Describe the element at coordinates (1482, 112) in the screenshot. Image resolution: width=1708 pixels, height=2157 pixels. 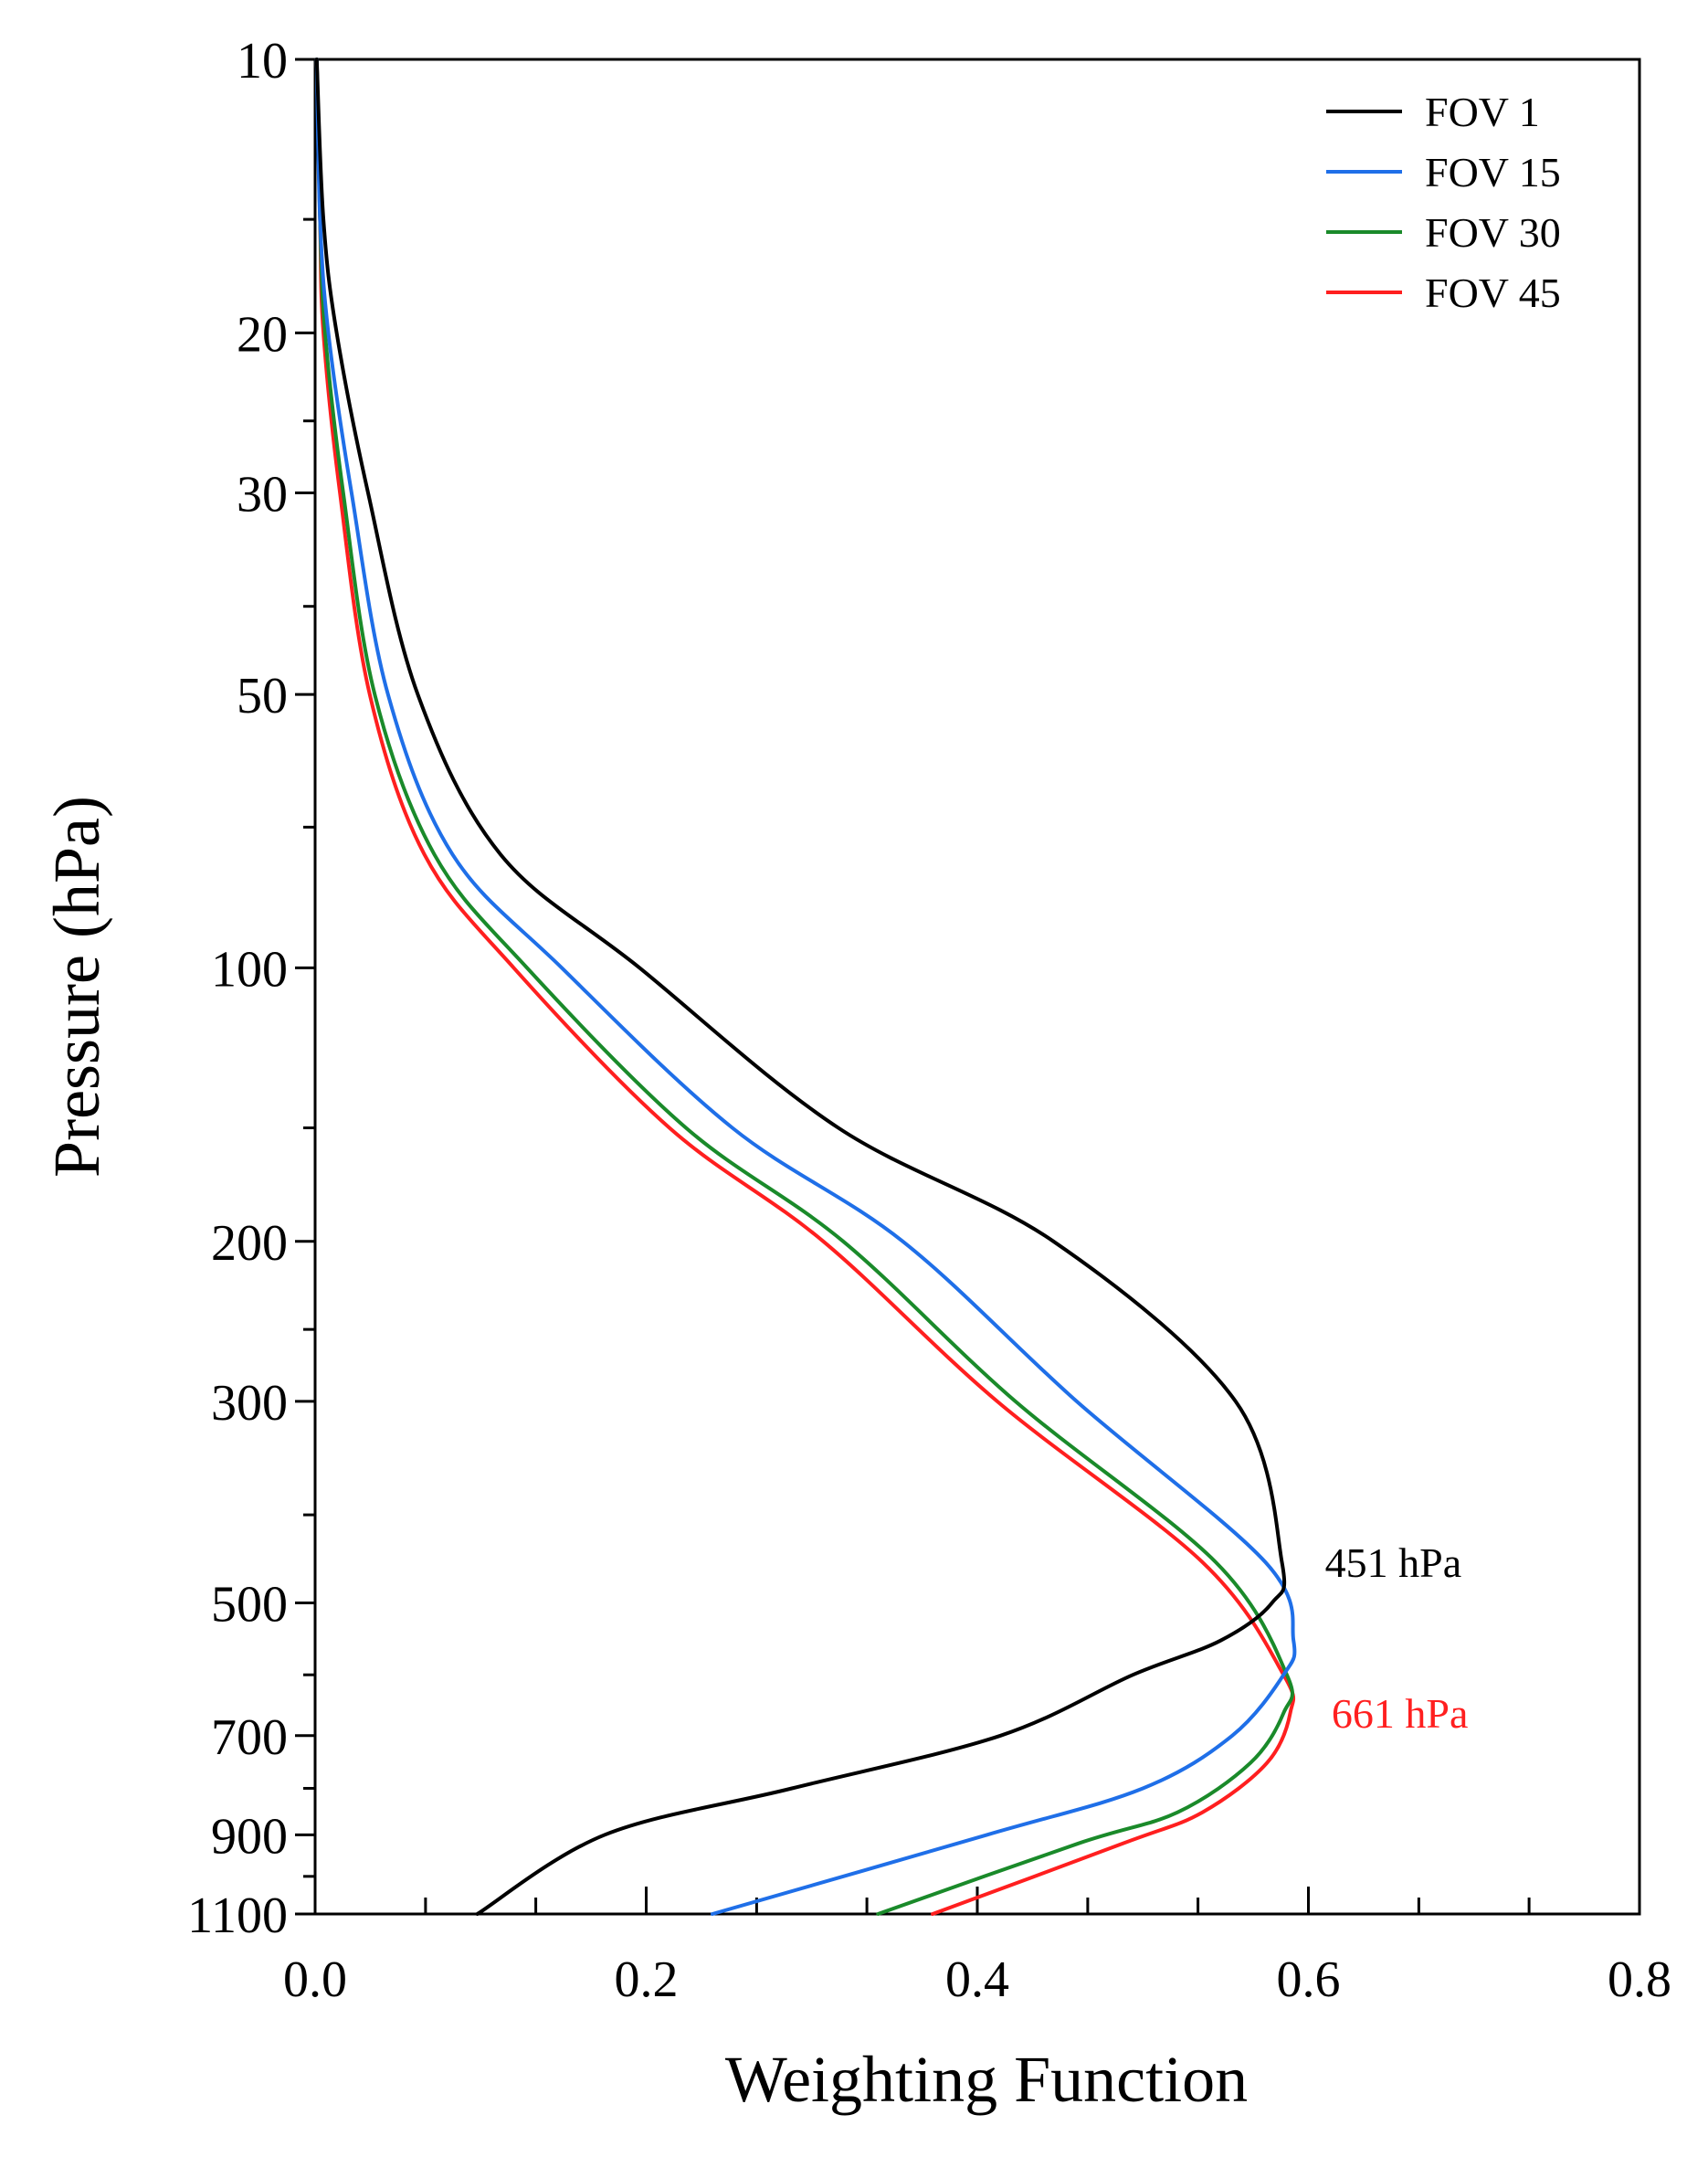
I see `legend-label-fov-1: FOV 1` at that location.